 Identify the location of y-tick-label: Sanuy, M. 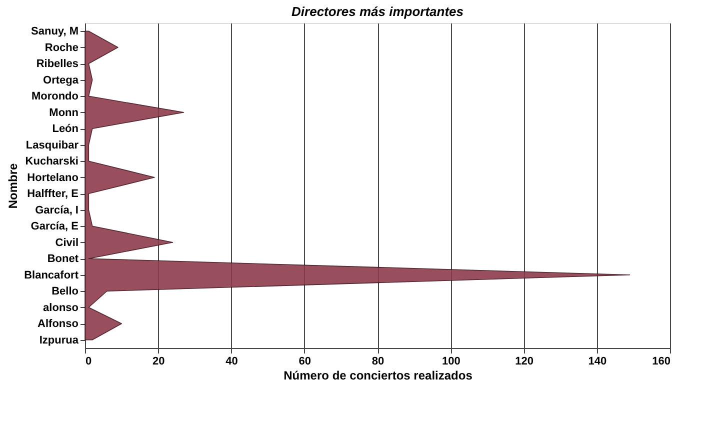
(54, 32).